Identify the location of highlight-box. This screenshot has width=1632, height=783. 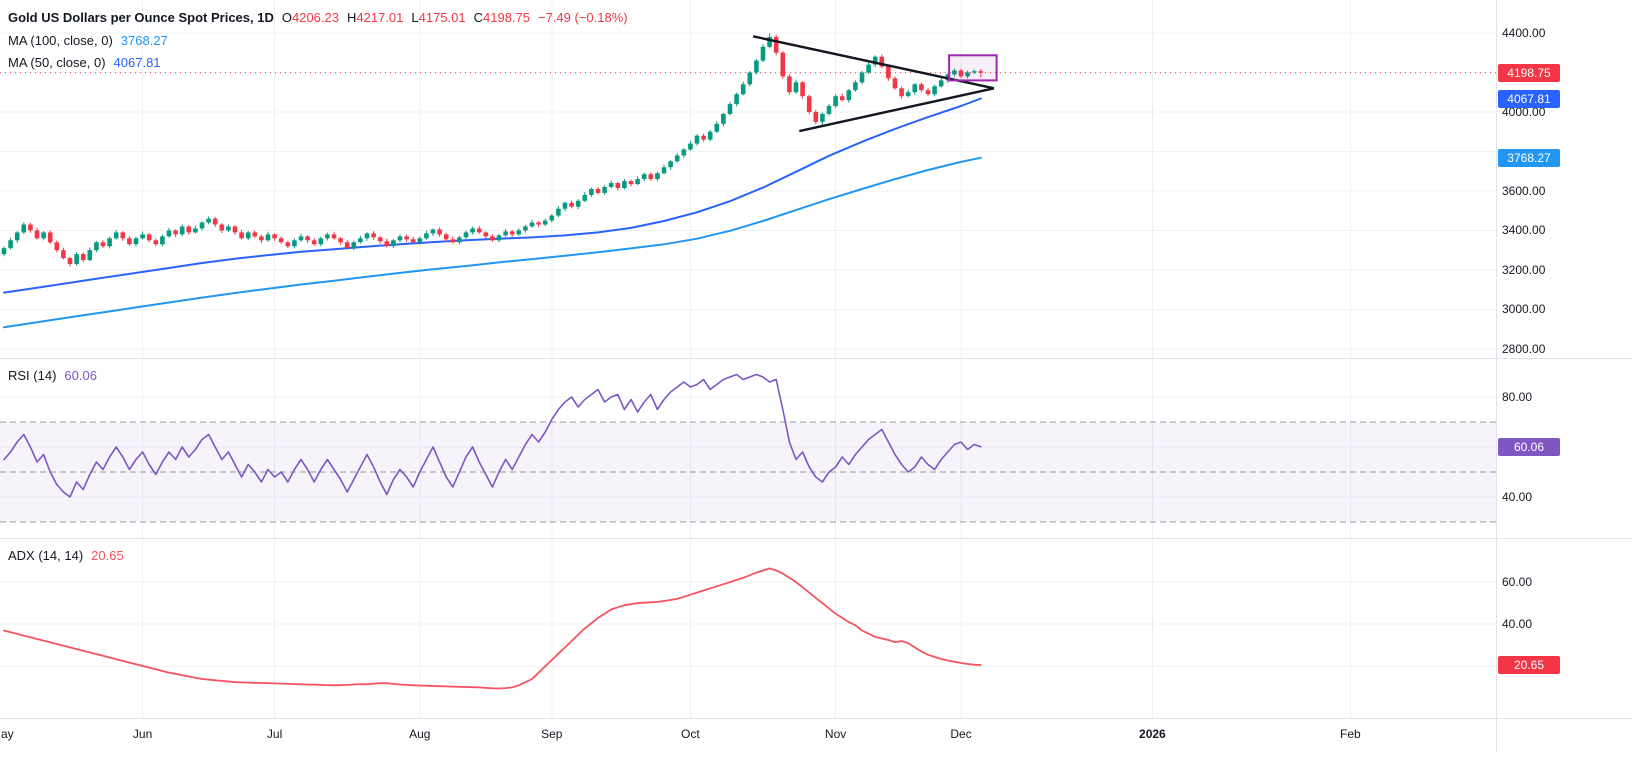
(973, 68).